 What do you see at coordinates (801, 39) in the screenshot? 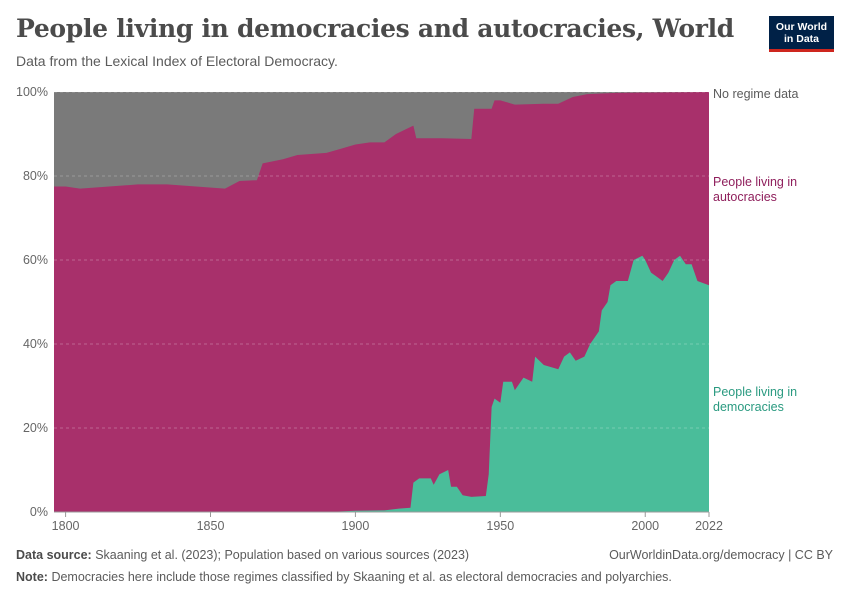
I see `logo-line-2: in Data` at bounding box center [801, 39].